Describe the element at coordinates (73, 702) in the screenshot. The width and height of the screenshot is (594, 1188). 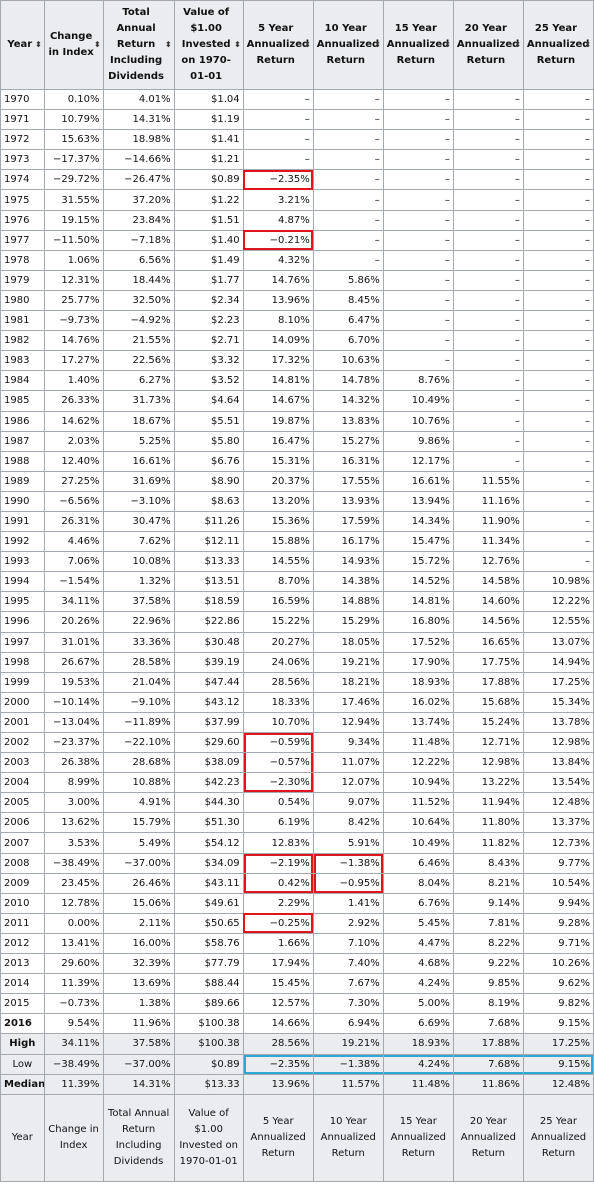
I see `cell-change-in-index: −10.14%` at that location.